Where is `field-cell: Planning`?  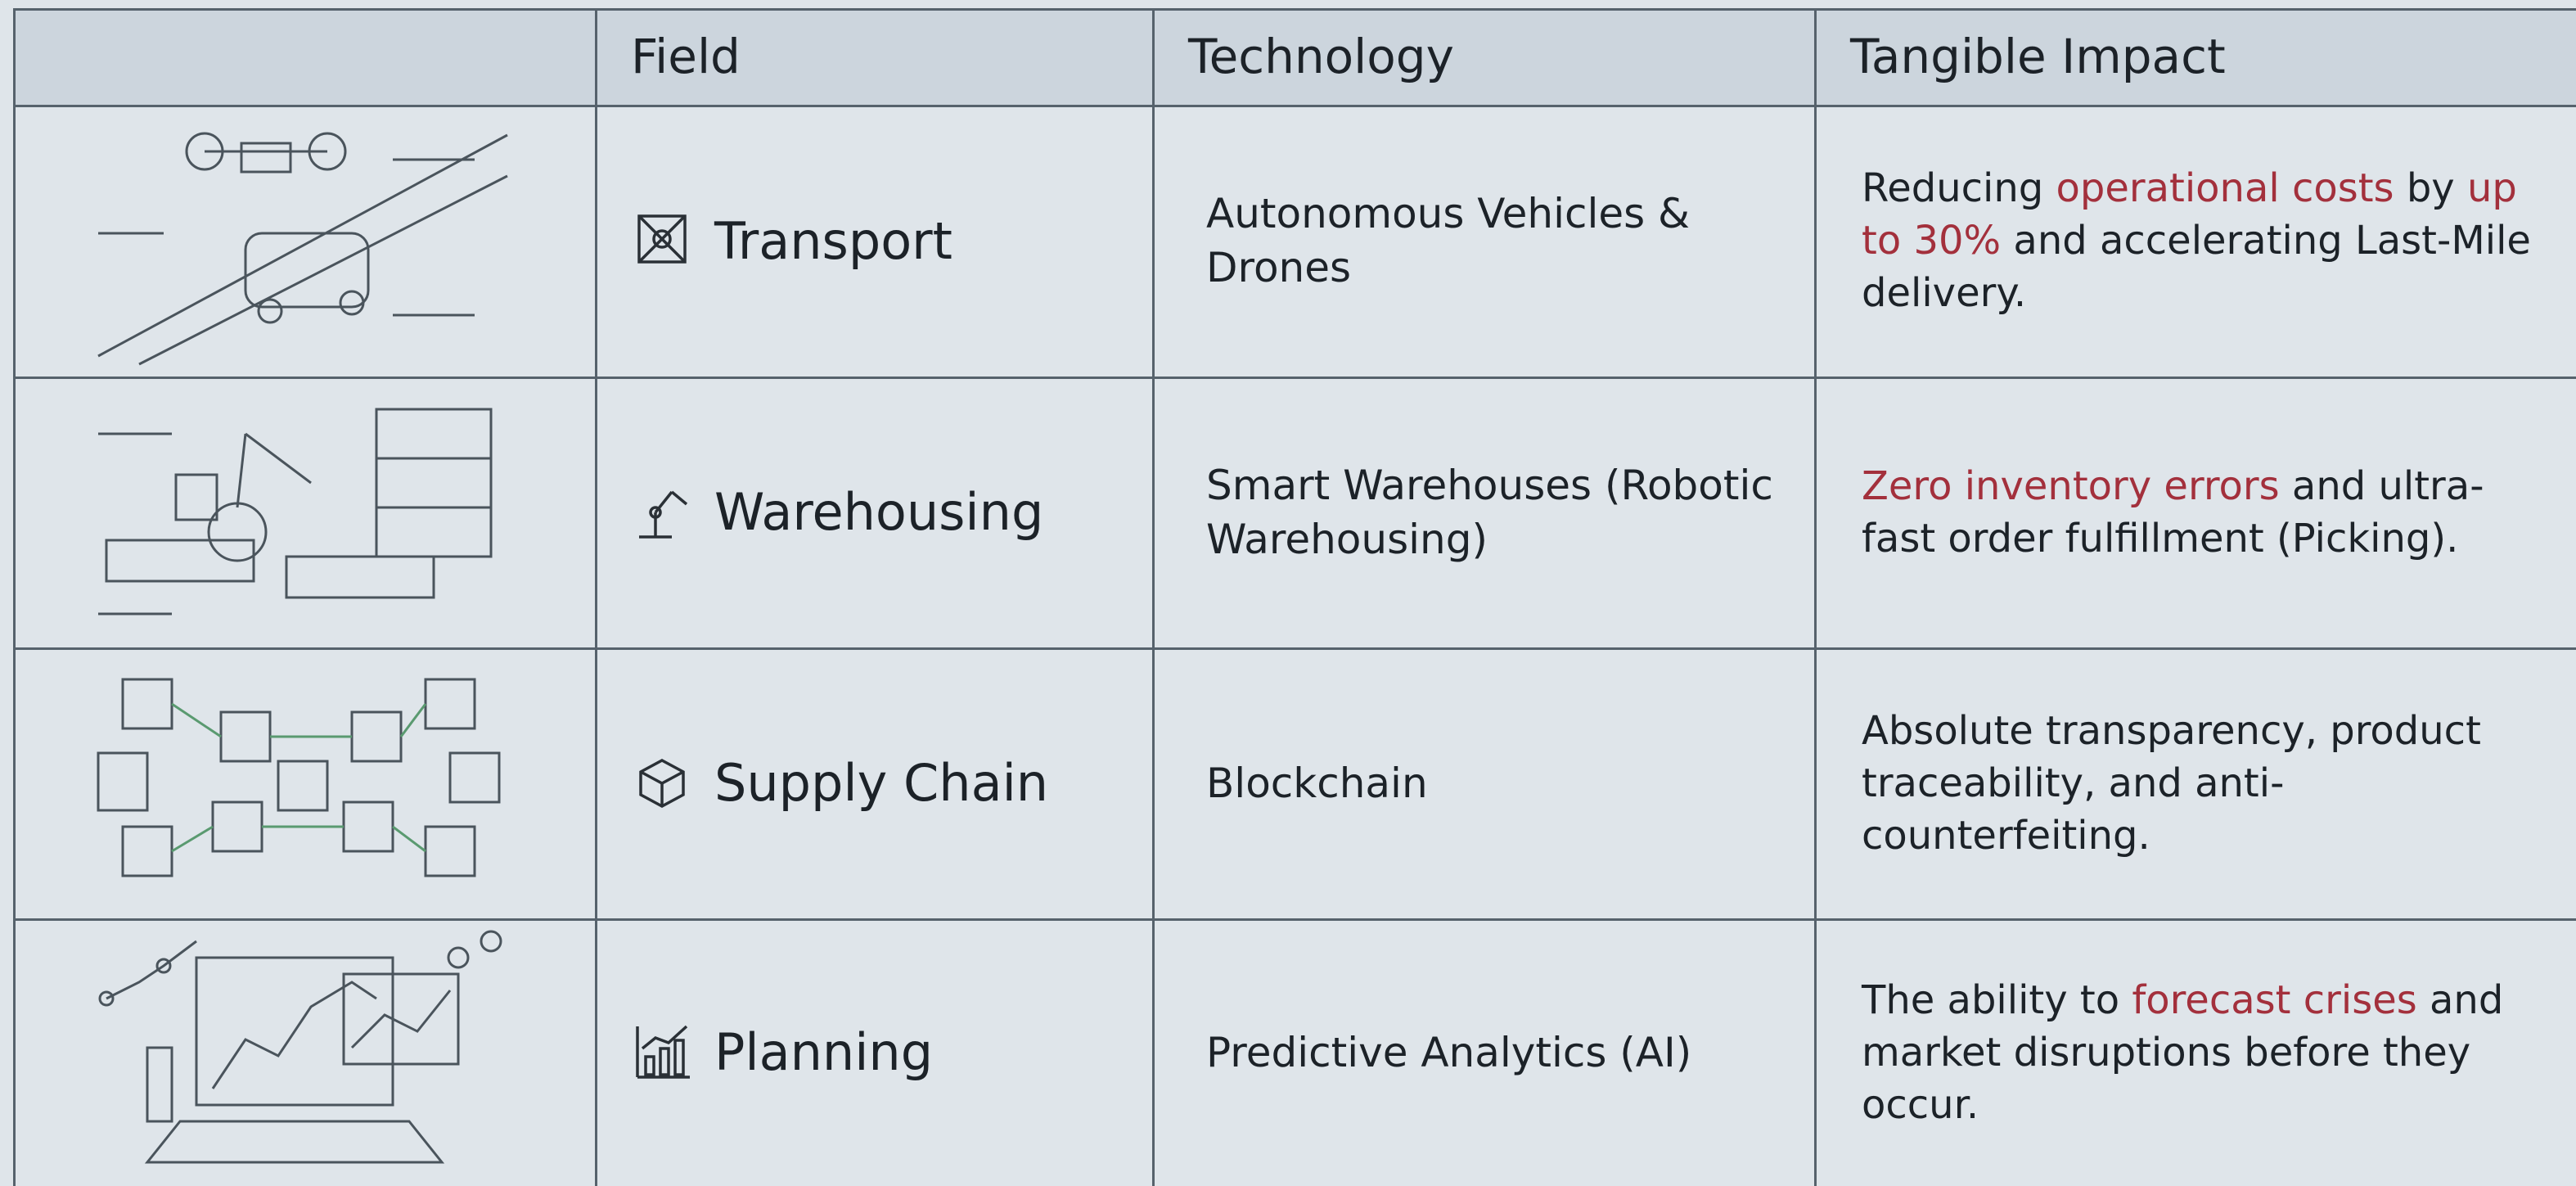
field-cell: Planning is located at coordinates (874, 1052).